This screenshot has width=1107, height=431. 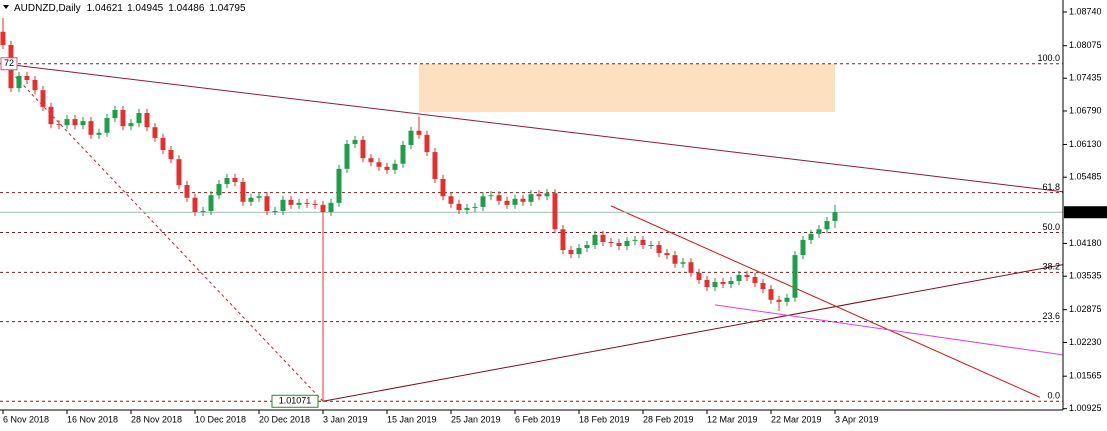 What do you see at coordinates (1053, 396) in the screenshot?
I see `fib-label: 0.0` at bounding box center [1053, 396].